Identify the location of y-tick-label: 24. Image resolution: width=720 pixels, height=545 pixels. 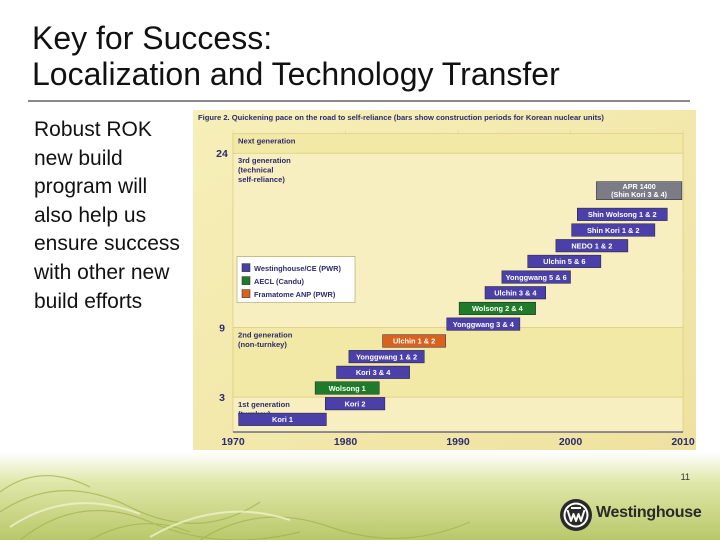
(222, 154).